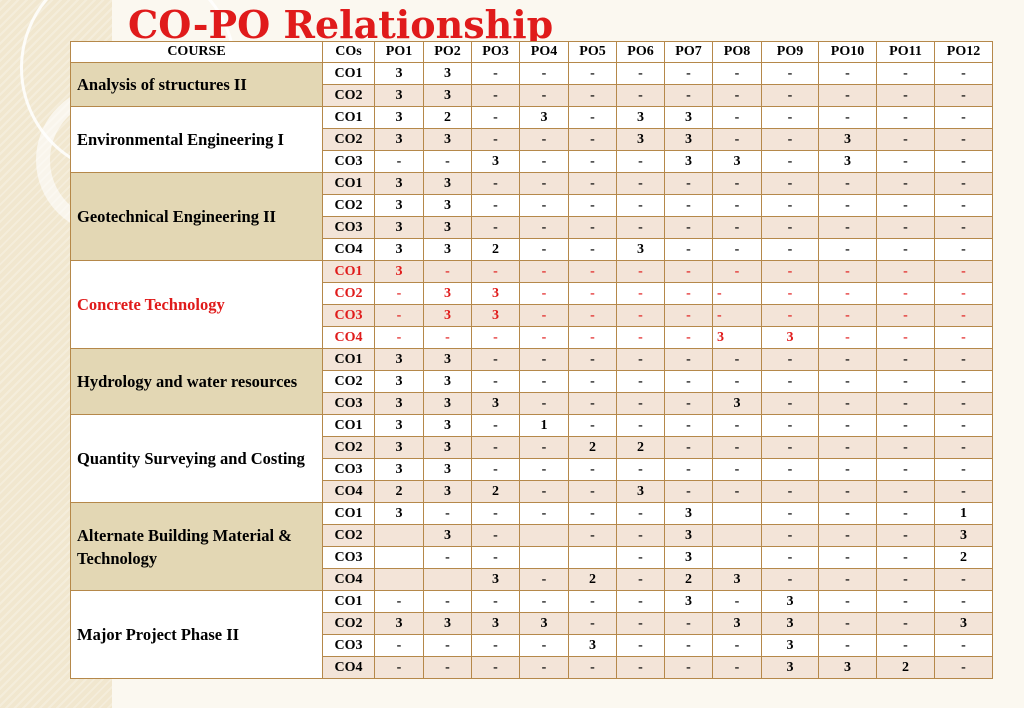 This screenshot has height=708, width=1024. What do you see at coordinates (348, 557) in the screenshot?
I see `co-label: CO3` at bounding box center [348, 557].